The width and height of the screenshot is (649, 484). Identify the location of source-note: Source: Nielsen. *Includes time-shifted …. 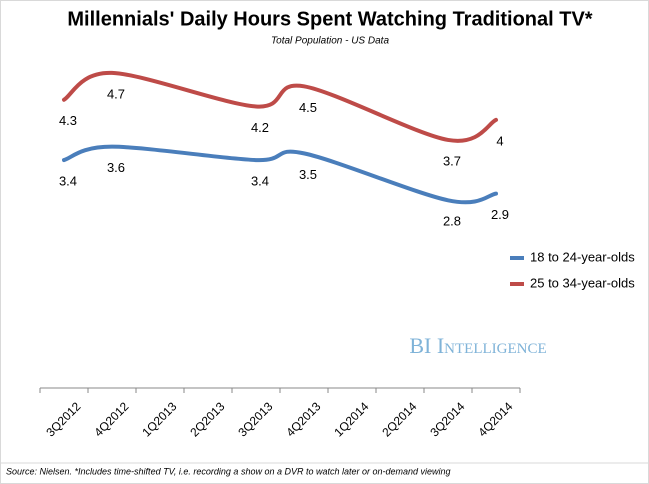
(228, 471).